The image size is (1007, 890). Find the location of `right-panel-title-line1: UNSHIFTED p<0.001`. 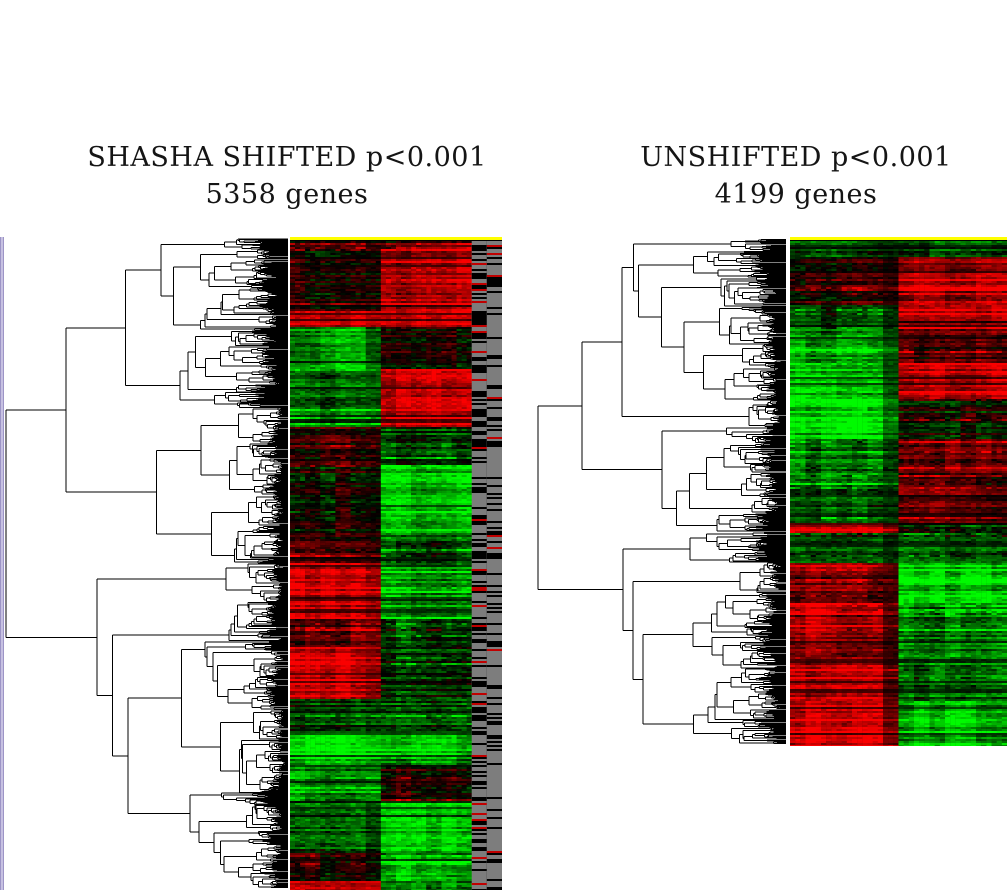

right-panel-title-line1: UNSHIFTED p<0.001 is located at coordinates (796, 157).